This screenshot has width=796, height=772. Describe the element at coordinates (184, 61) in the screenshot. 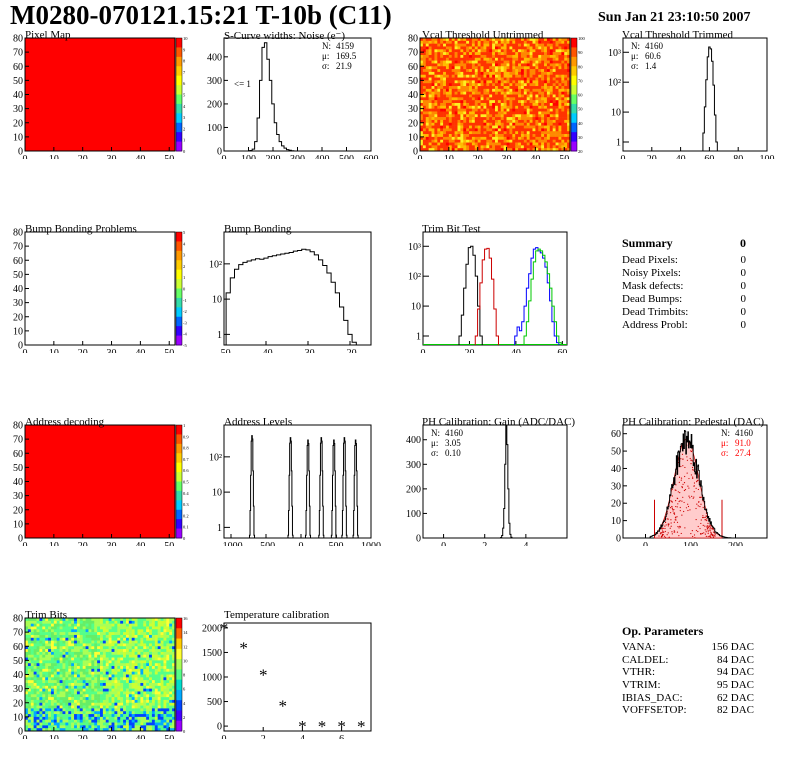

I see `palette-tick-label: 8` at that location.